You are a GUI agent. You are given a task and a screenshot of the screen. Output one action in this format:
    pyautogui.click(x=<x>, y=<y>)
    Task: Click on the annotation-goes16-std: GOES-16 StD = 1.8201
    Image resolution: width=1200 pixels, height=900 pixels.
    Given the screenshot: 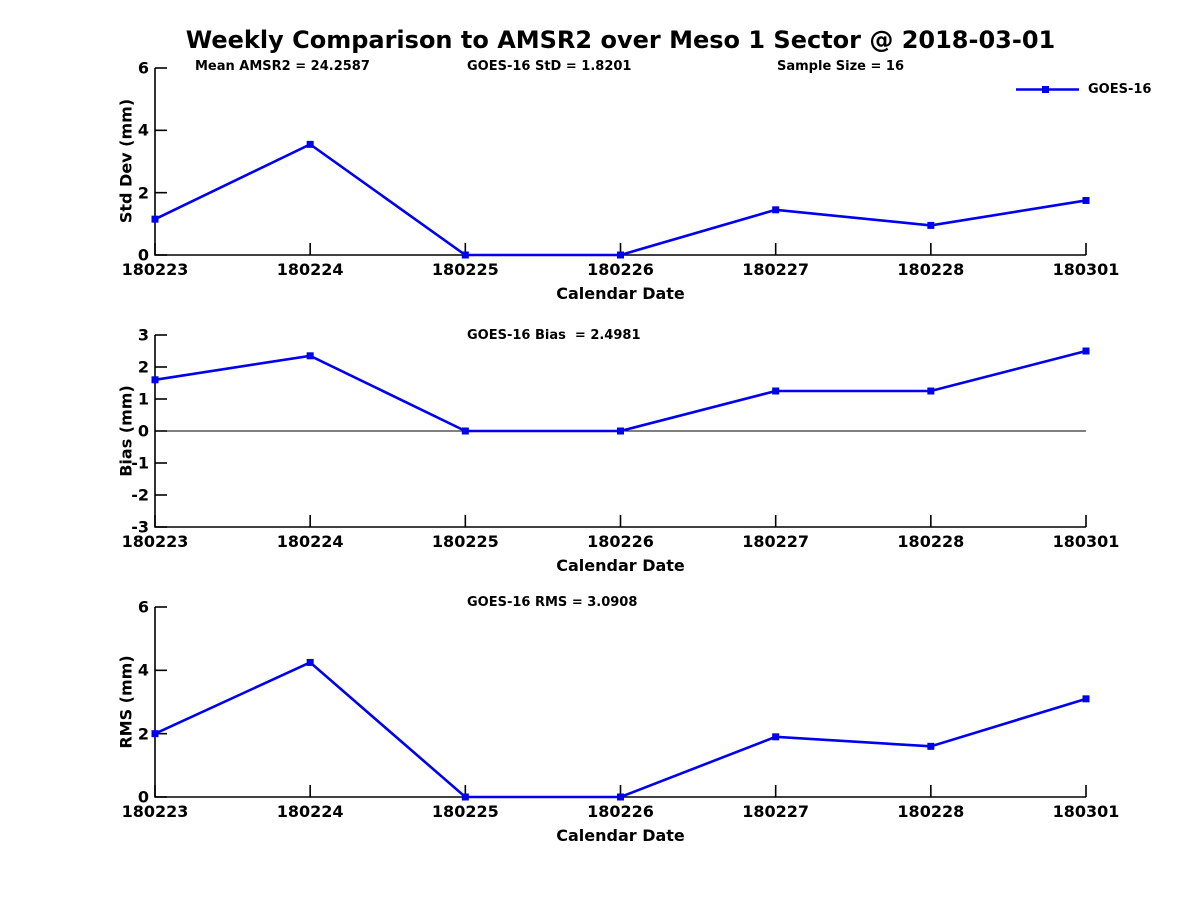 What is the action you would take?
    pyautogui.click(x=549, y=66)
    